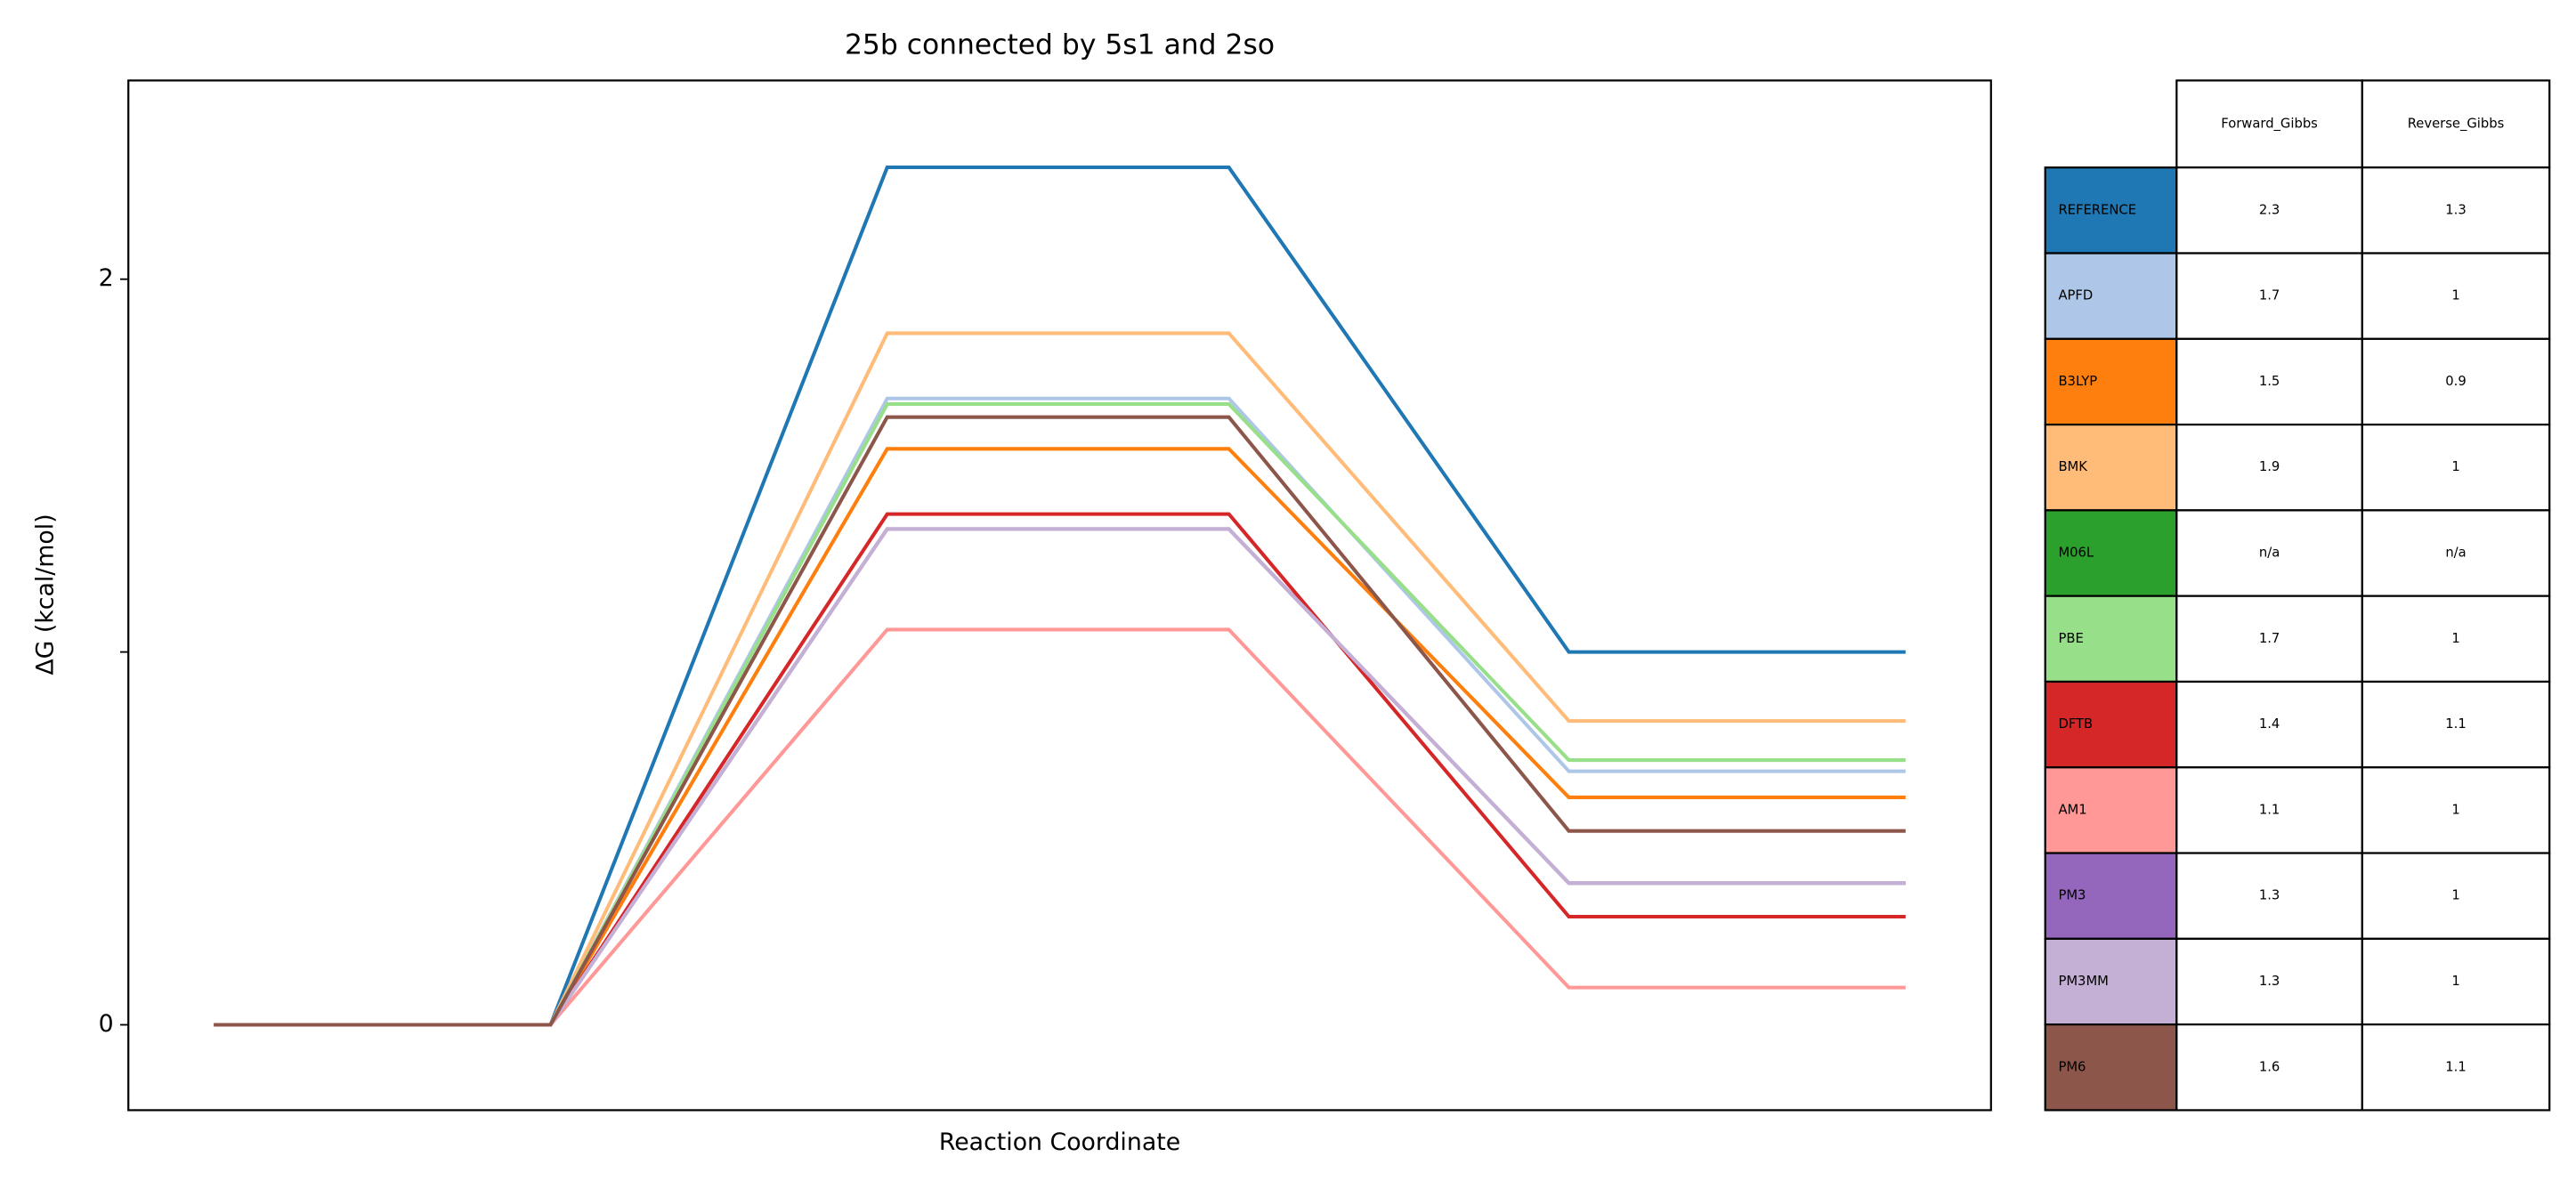  I want to click on table-value: 1.9, so click(2269, 466).